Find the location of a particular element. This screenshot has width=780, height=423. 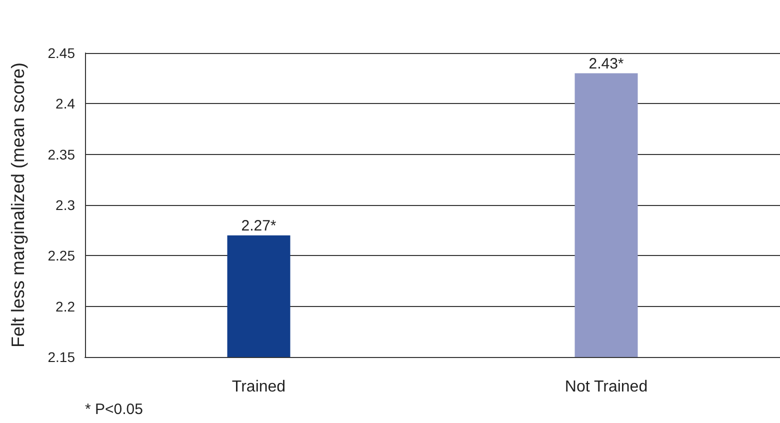

y-tick-label: 2.3 is located at coordinates (66, 205).